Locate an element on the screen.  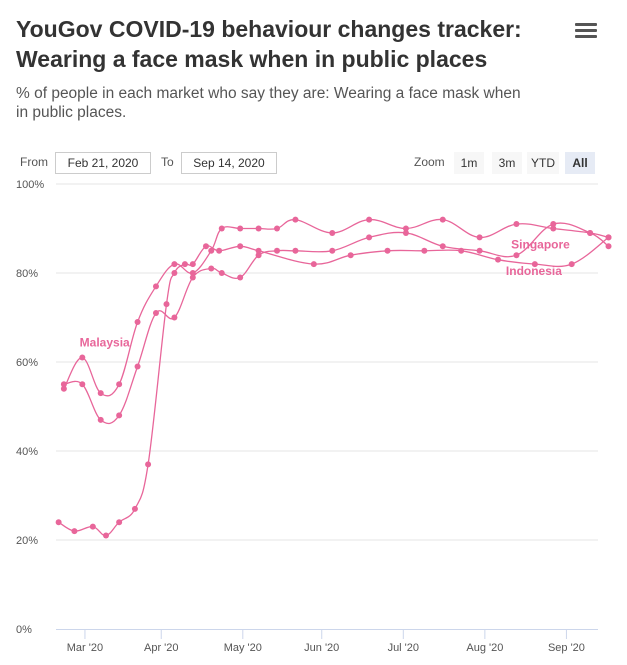
to-label: To is located at coordinates (167, 162).